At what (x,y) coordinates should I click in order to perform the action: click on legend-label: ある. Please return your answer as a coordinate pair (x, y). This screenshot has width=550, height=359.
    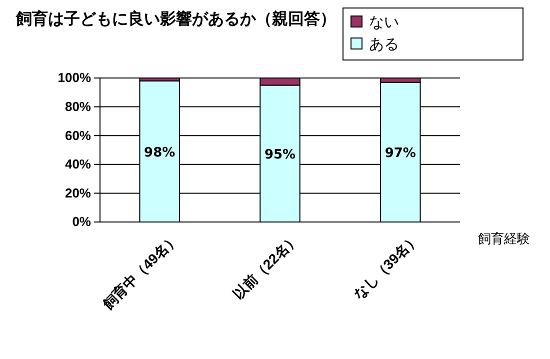
    Looking at the image, I should click on (384, 44).